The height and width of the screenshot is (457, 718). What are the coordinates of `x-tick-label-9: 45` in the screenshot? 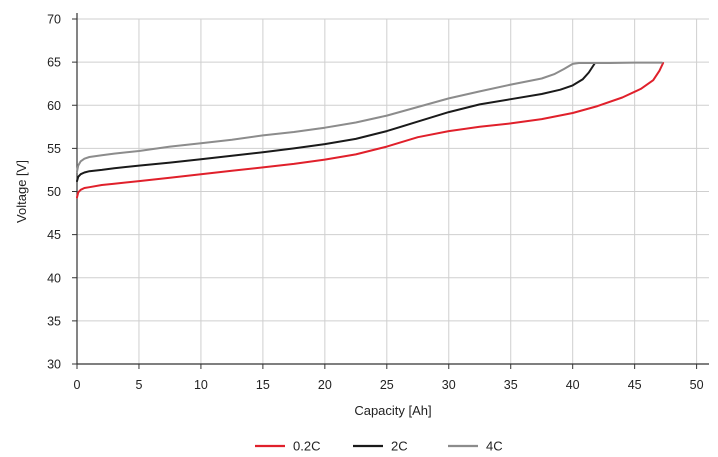 It's located at (635, 385).